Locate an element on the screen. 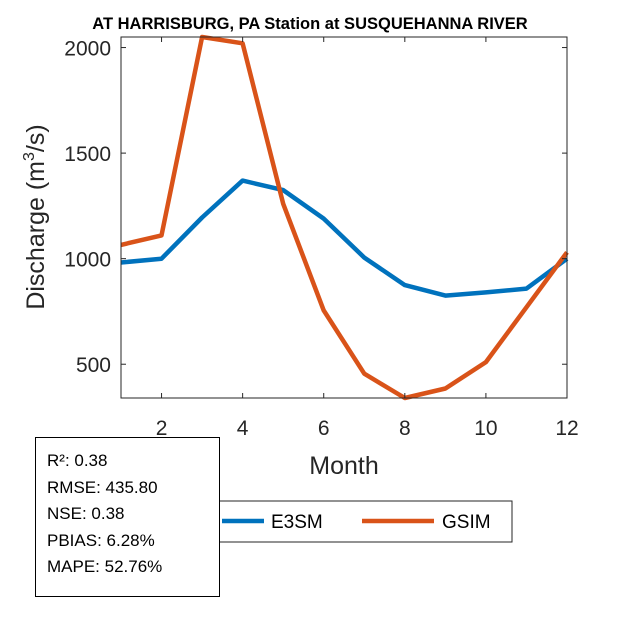  x-axis-label: Month is located at coordinates (343, 466).